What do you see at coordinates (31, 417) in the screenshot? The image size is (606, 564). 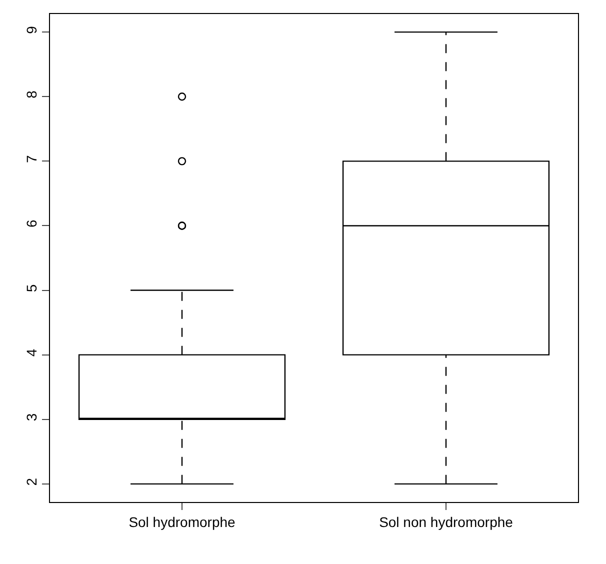 I see `y-tick-label: 3` at bounding box center [31, 417].